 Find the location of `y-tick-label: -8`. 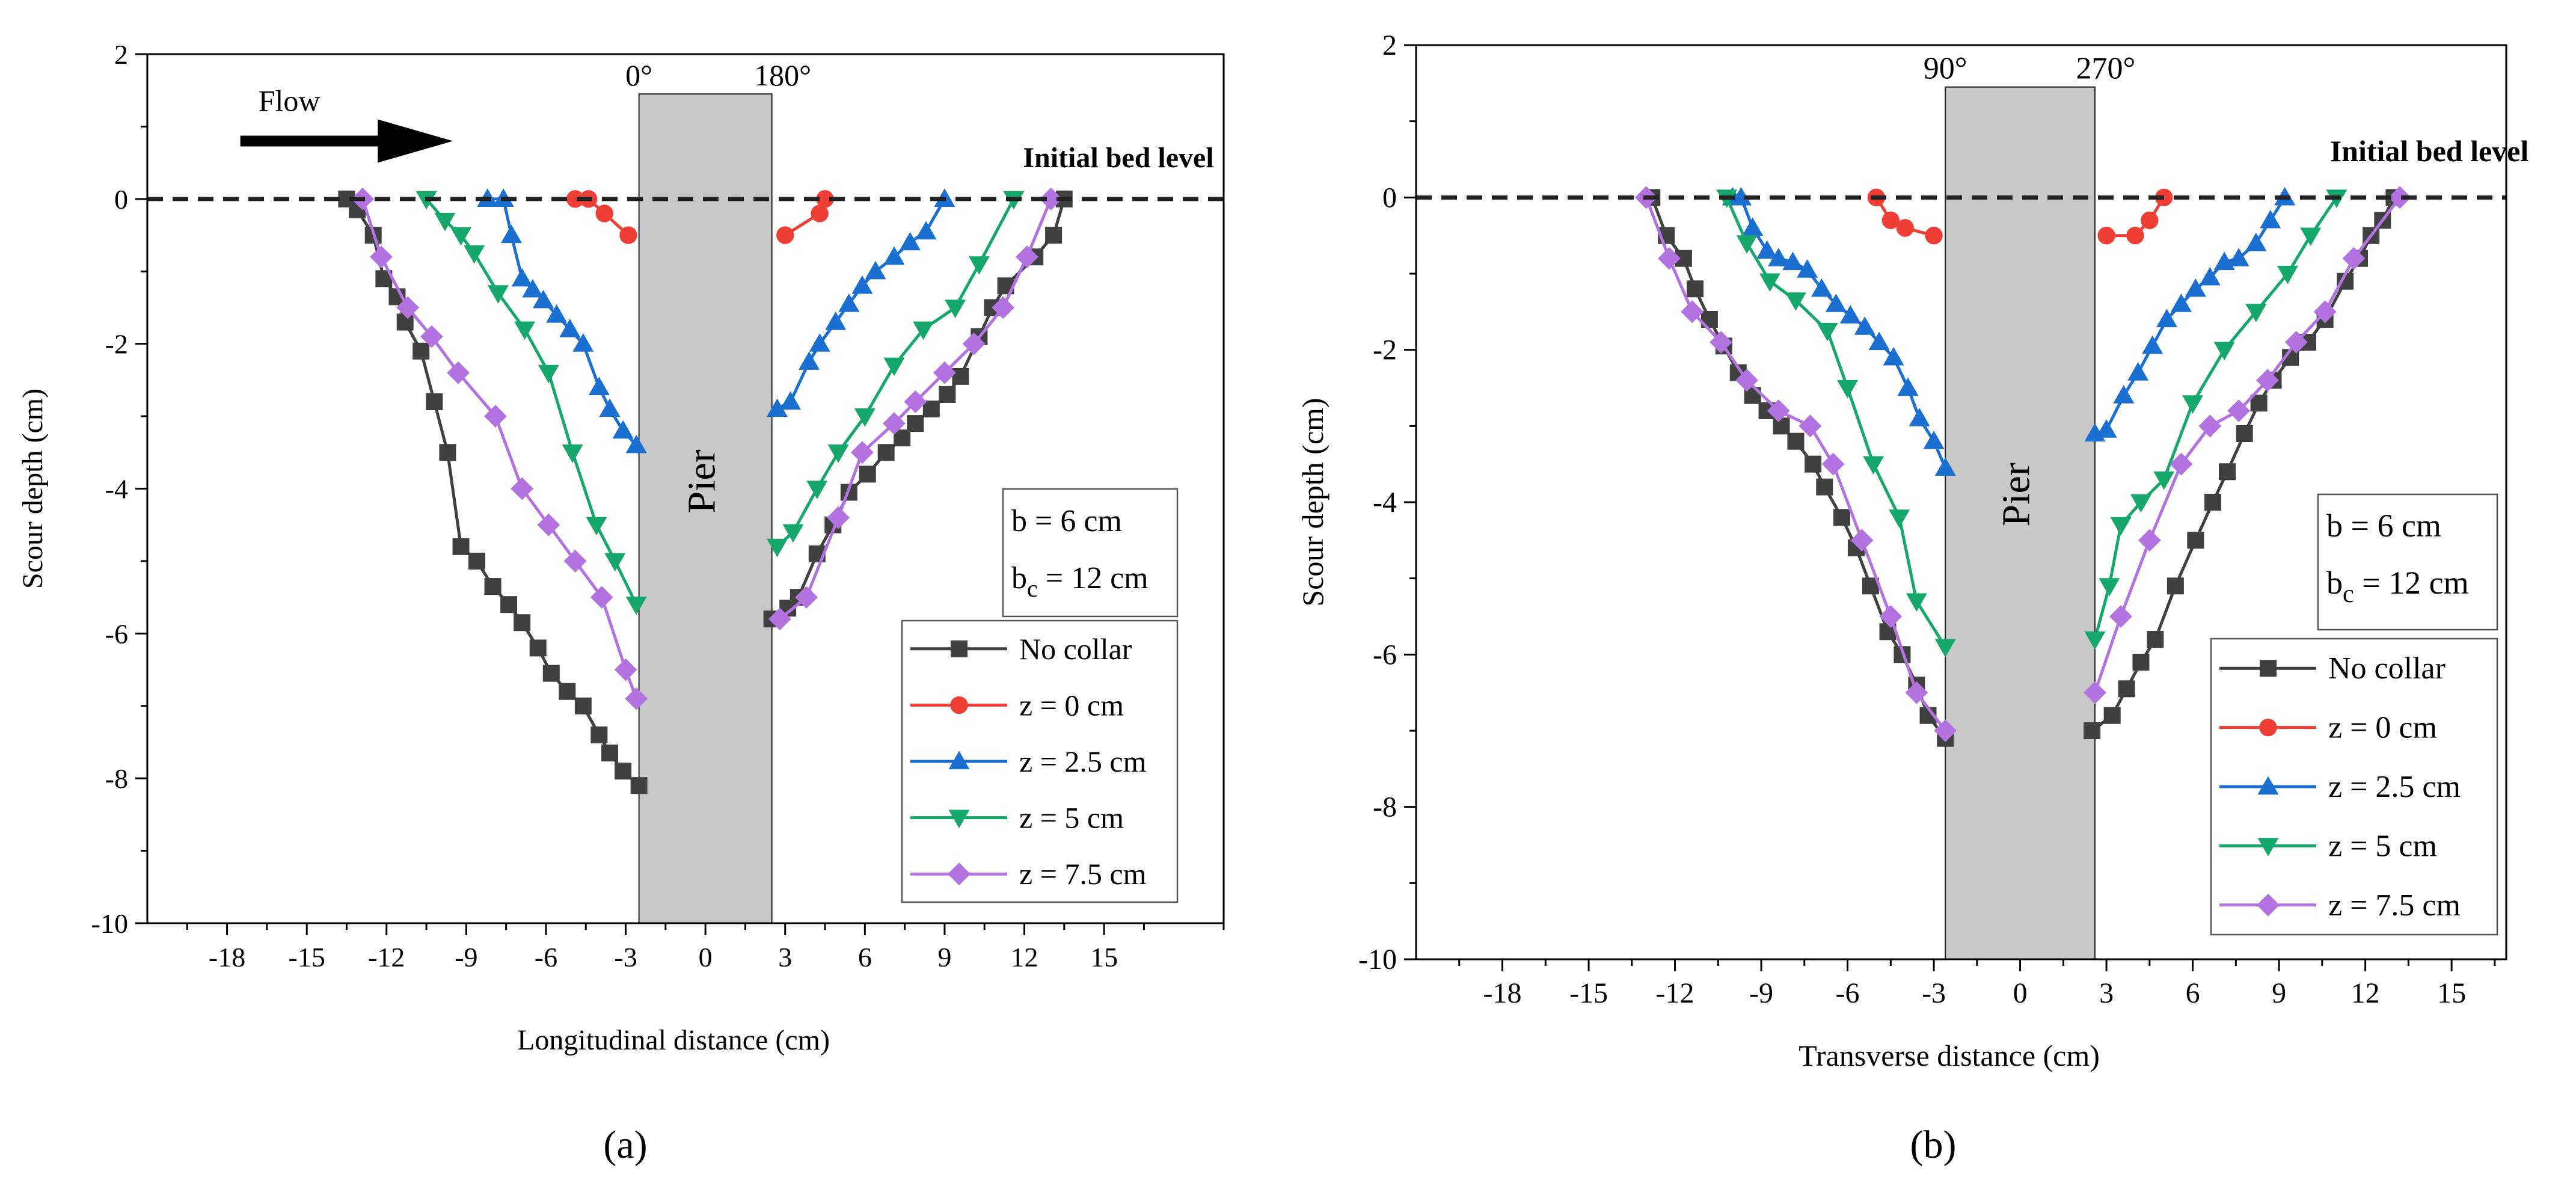

y-tick-label: -8 is located at coordinates (116, 778).